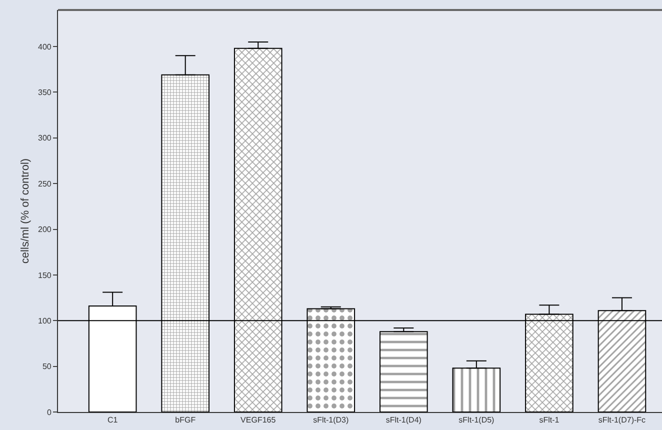 This screenshot has height=430, width=662. I want to click on y-axis-title: cells/ml (% of control), so click(26, 211).